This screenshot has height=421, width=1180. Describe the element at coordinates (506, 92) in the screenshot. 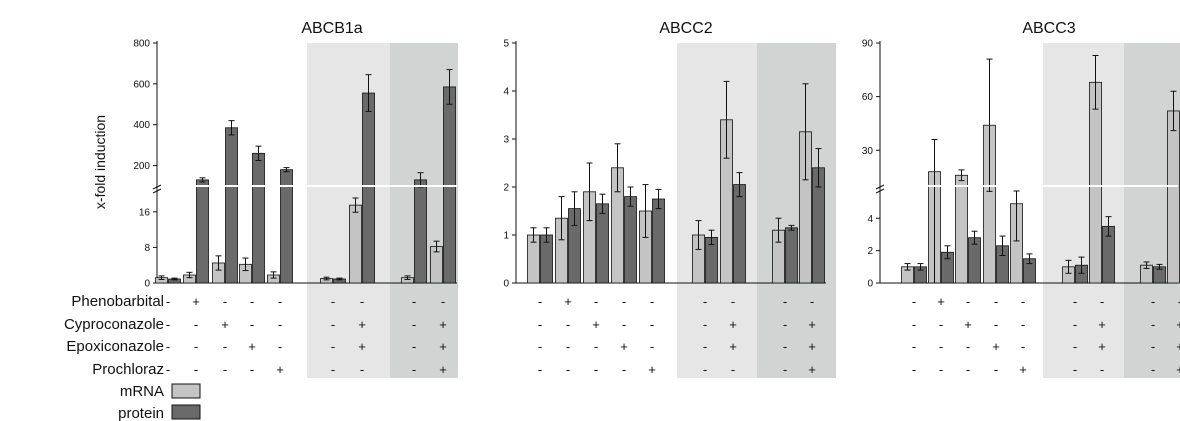

I see `y-tick-label: 4` at that location.